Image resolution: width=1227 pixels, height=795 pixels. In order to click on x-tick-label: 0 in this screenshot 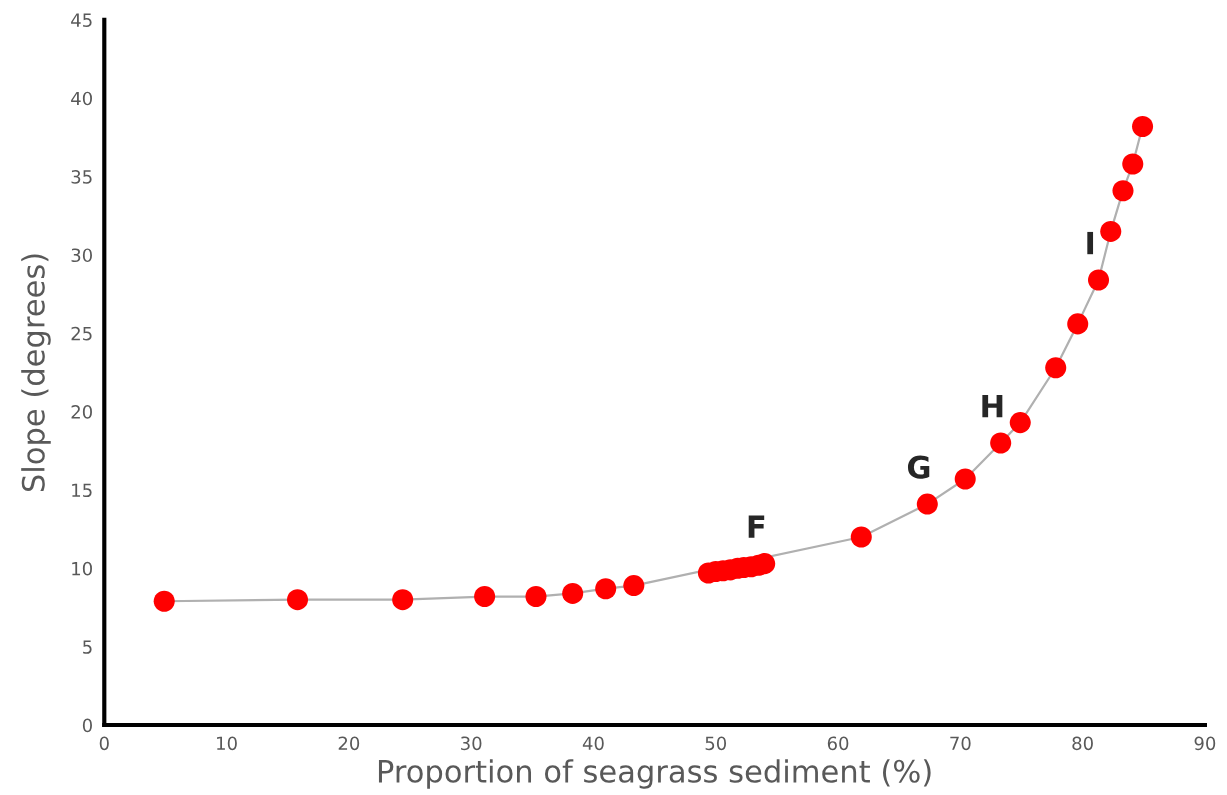, I will do `click(104, 743)`.